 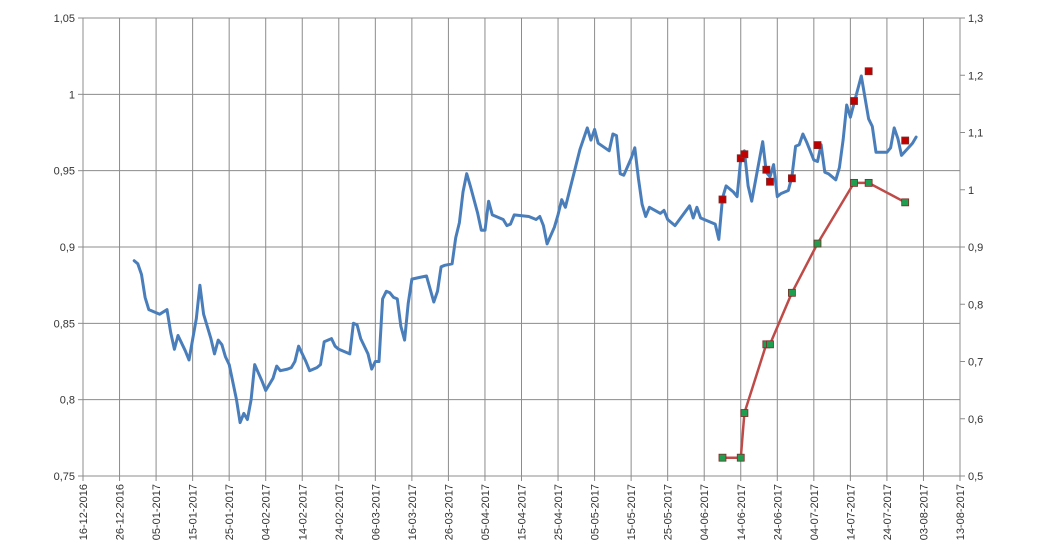 I want to click on x-tick-label: 26-12-2016, so click(x=121, y=512).